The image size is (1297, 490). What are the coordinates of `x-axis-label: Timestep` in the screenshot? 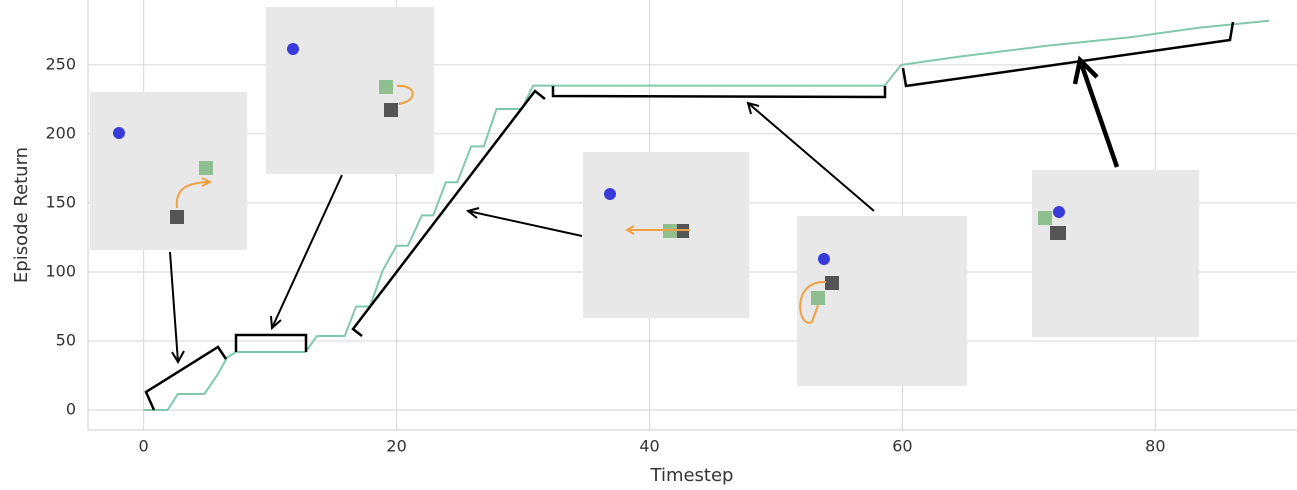 It's located at (692, 475).